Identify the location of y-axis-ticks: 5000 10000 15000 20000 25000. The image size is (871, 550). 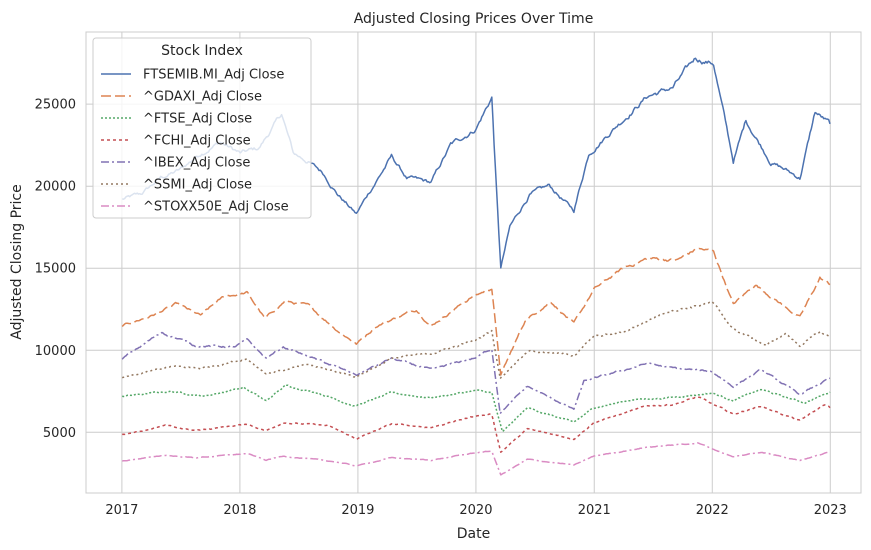
(55, 269).